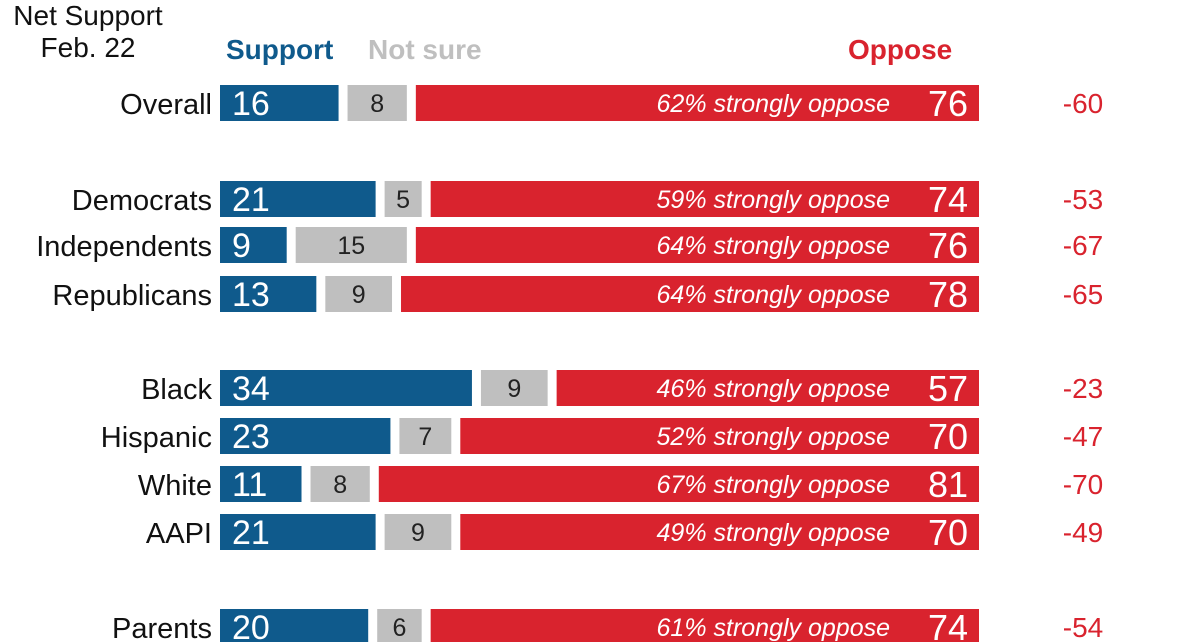  I want to click on strongly-oppose-label: 46% strongly oppose, so click(773, 389).